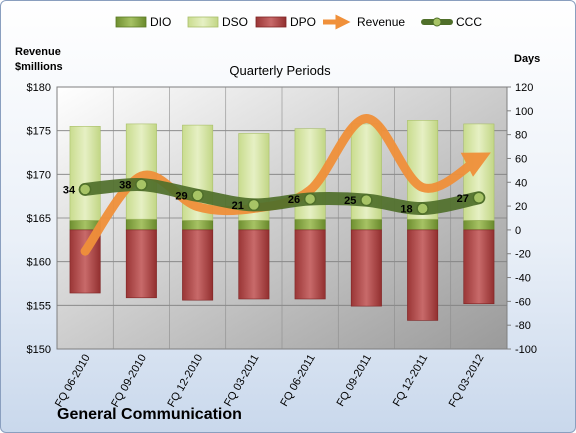  I want to click on chart-legend: DIO DSO DPO Revenue CCC, so click(298, 22).